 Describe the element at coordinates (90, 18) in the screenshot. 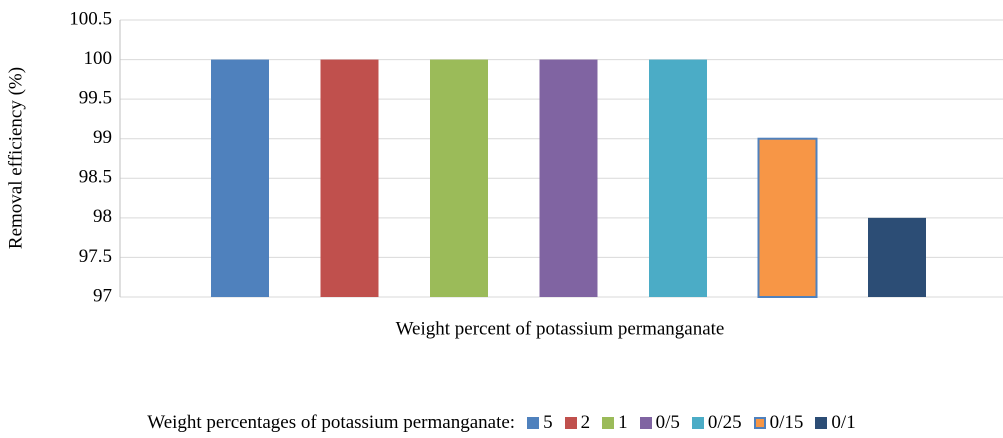

I see `y-tick-label: 100.5` at that location.